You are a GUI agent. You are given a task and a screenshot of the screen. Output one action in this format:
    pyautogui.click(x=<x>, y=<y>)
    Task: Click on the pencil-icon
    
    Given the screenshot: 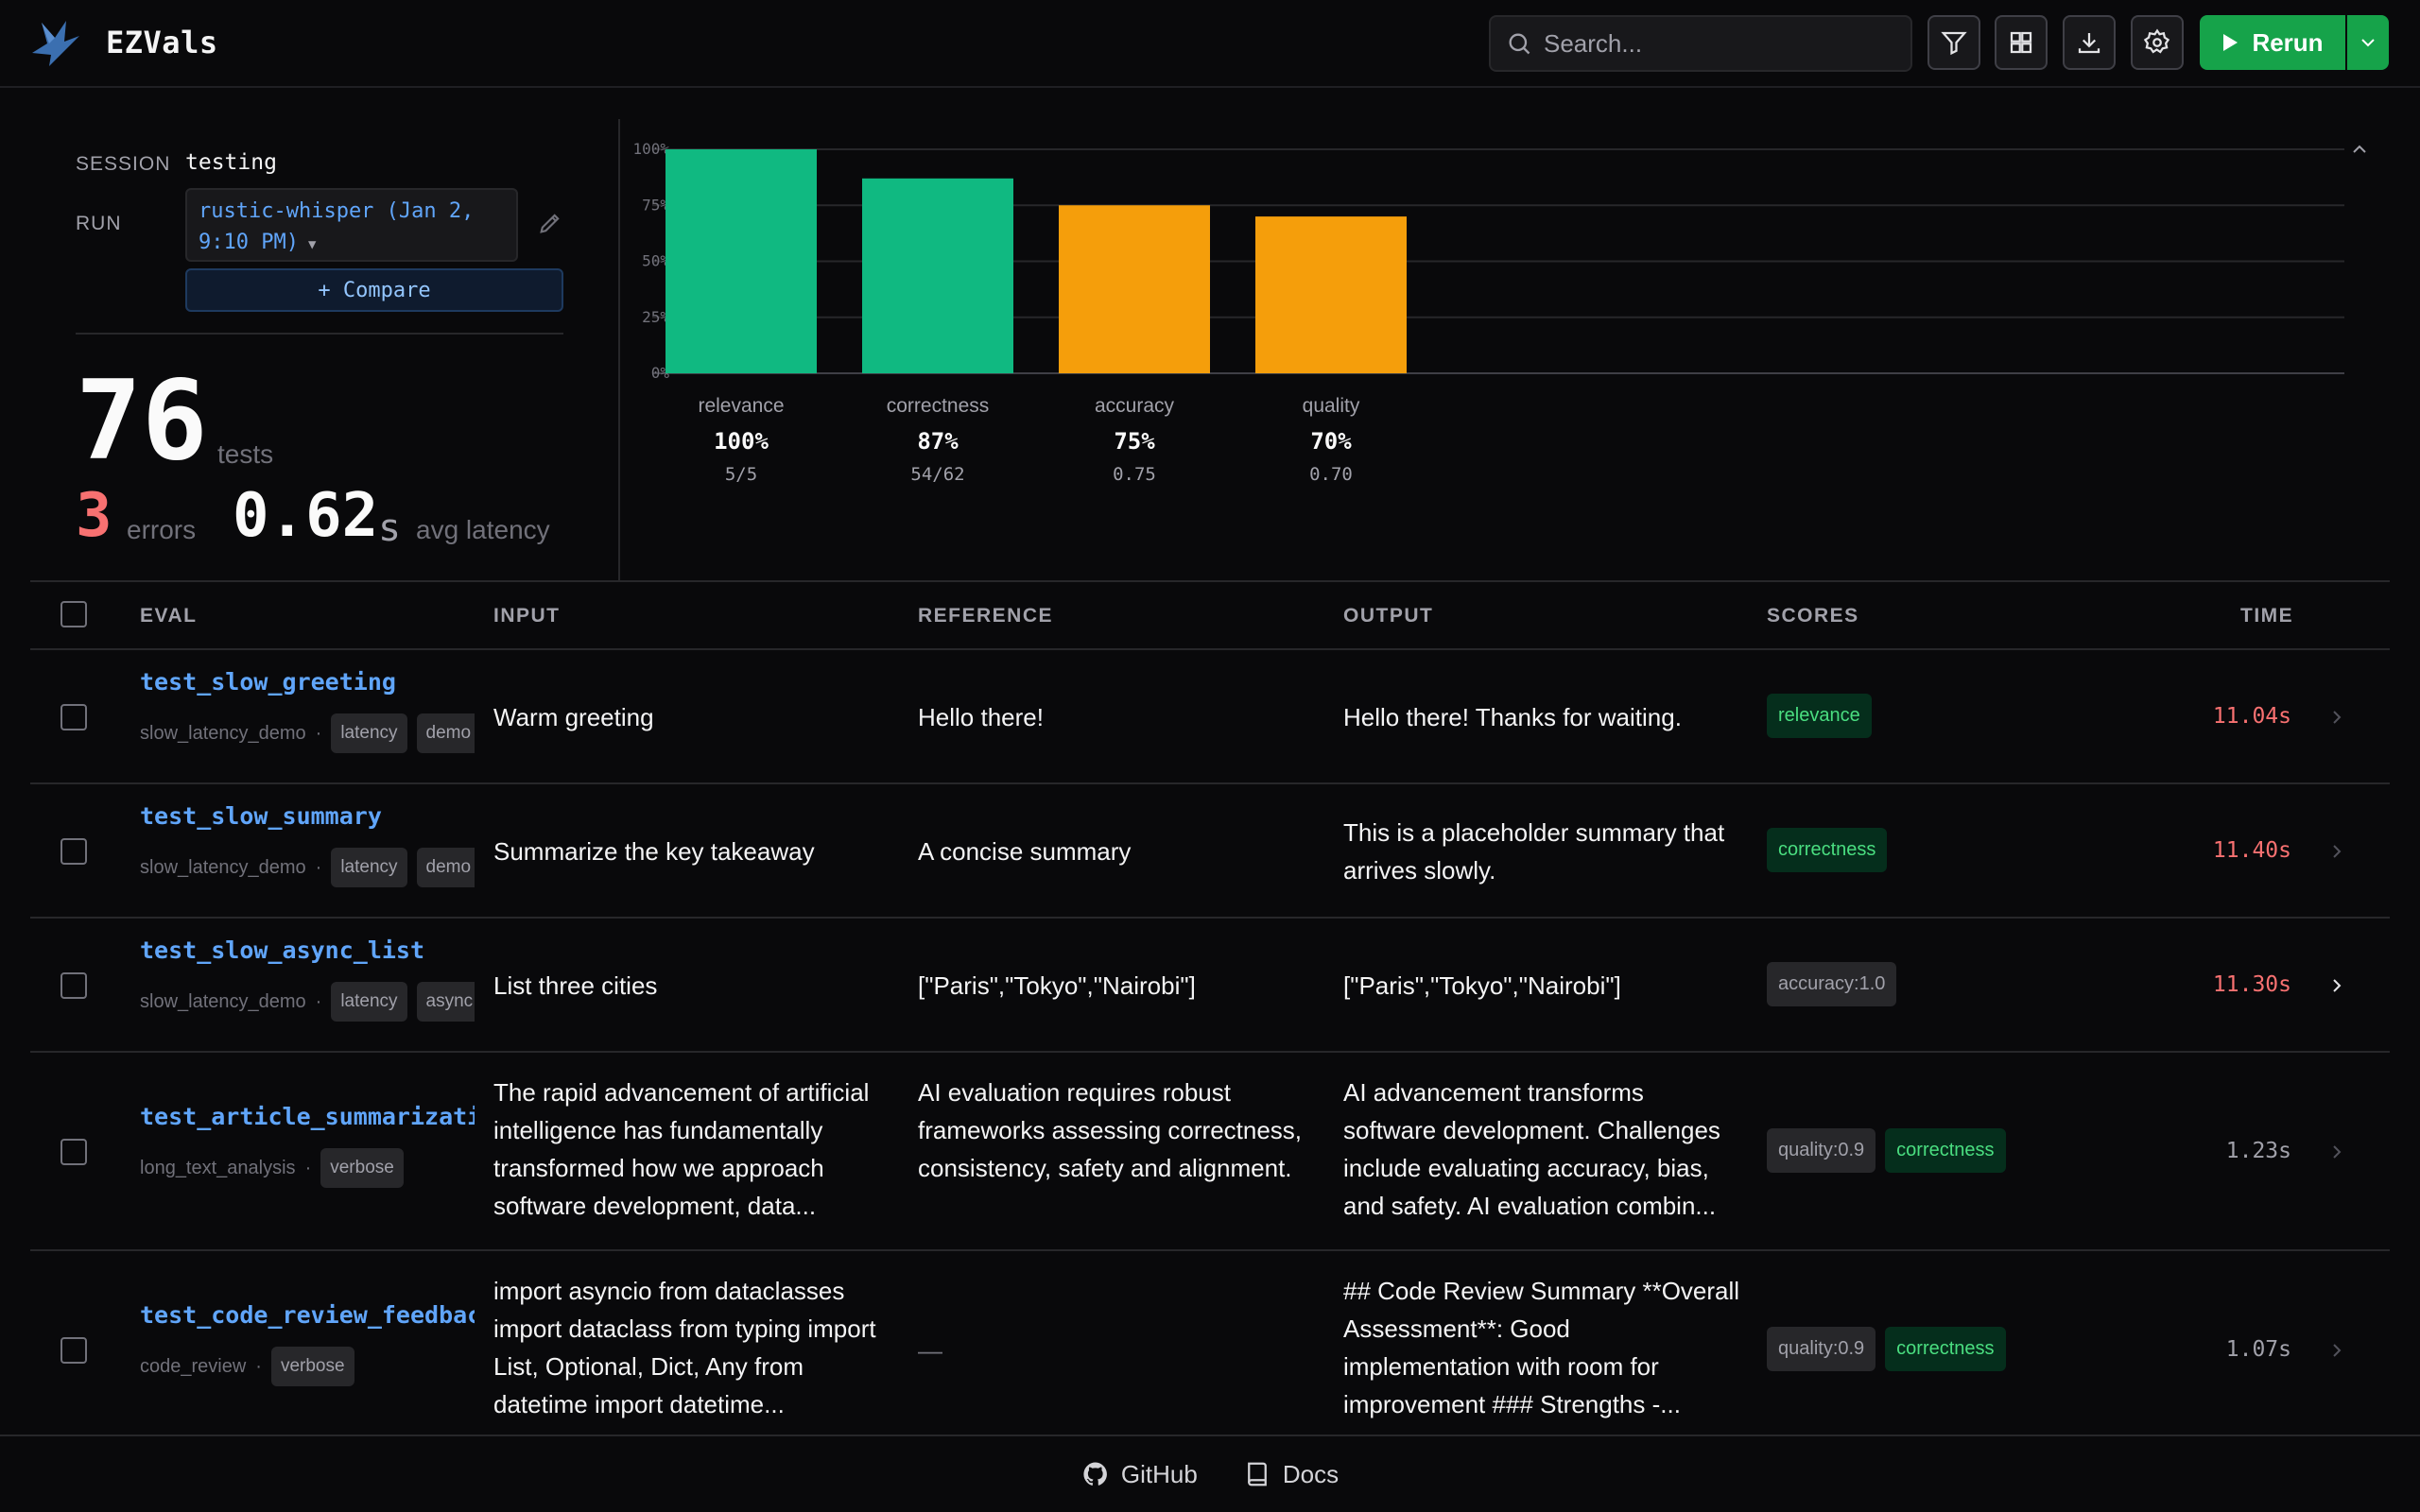 What is the action you would take?
    pyautogui.click(x=550, y=223)
    